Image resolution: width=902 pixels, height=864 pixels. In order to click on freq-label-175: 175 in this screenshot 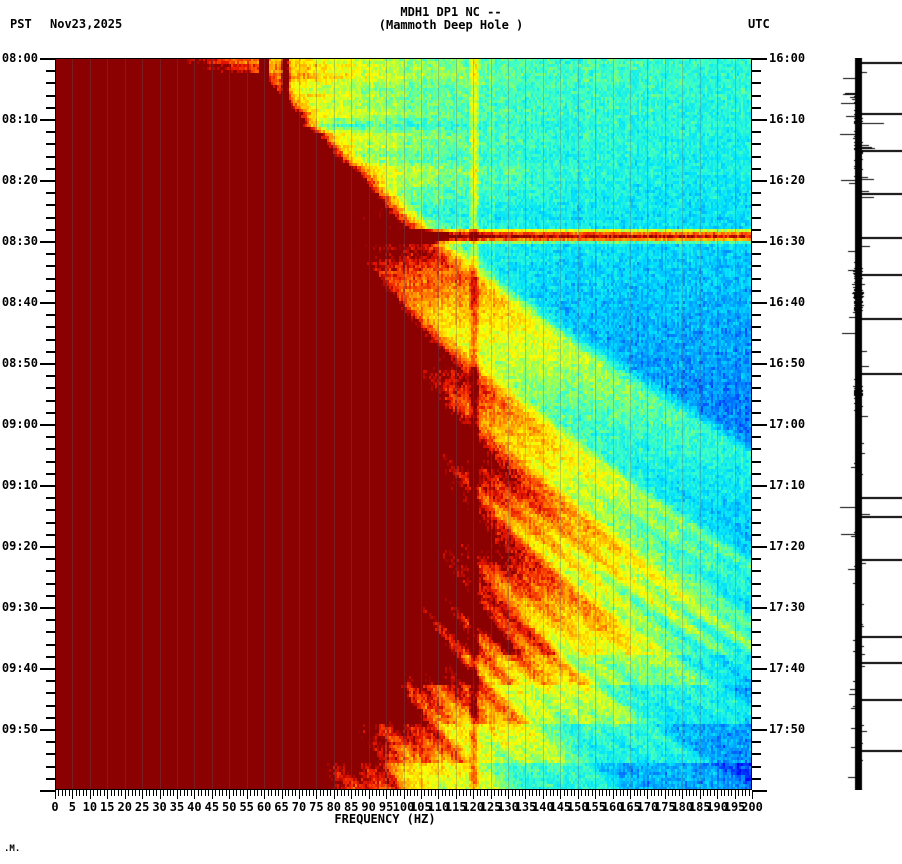, I will do `click(665, 807)`.